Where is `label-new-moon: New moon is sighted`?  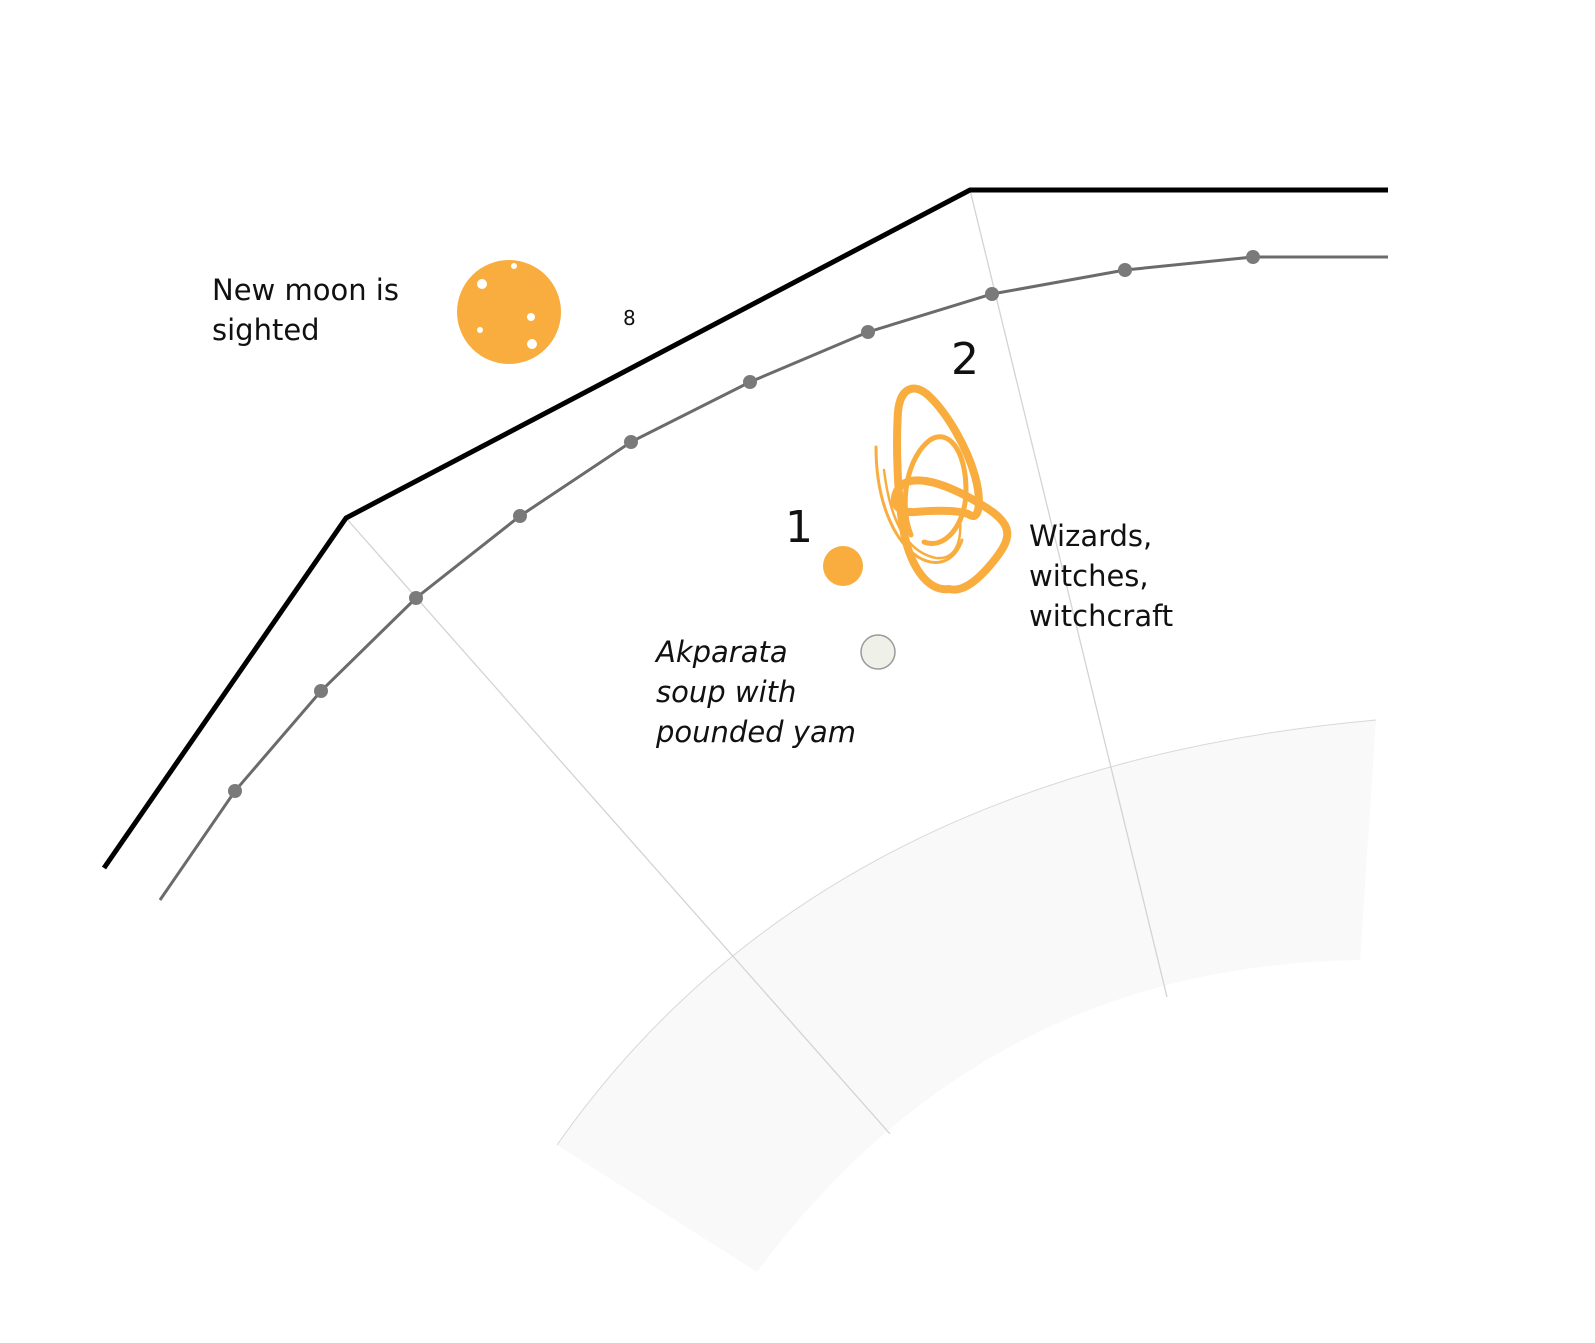
label-new-moon: New moon is sighted is located at coordinates (305, 310).